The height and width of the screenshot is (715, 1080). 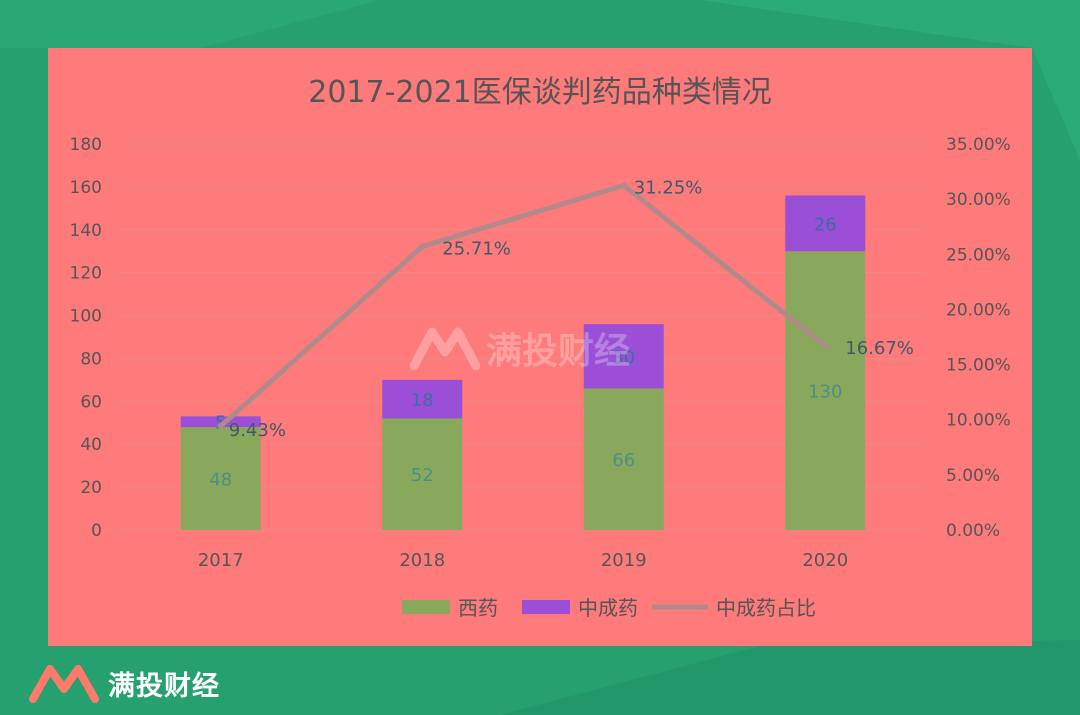 What do you see at coordinates (978, 145) in the screenshot?
I see `y-right-tick-label: 35.00%` at bounding box center [978, 145].